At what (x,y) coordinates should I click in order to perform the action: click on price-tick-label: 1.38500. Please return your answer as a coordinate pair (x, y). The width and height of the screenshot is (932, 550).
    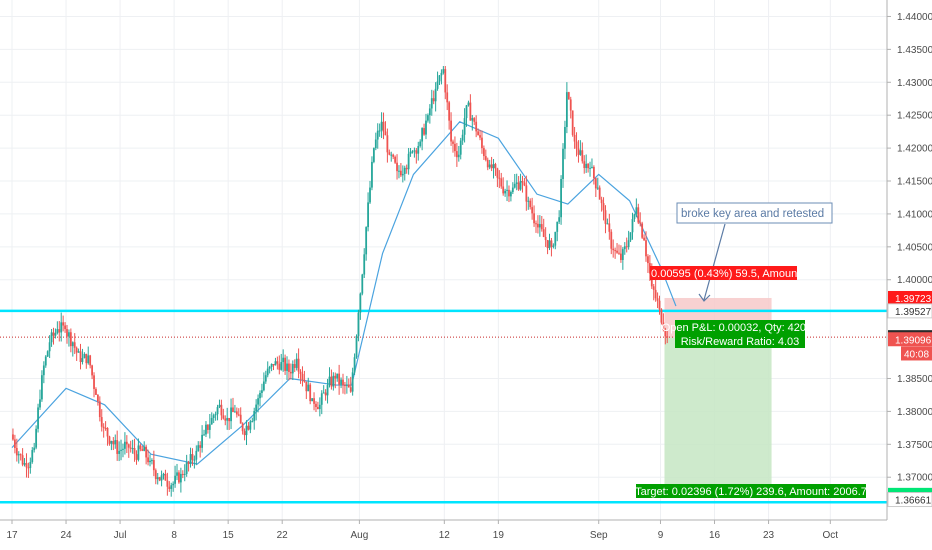
    Looking at the image, I should click on (914, 379).